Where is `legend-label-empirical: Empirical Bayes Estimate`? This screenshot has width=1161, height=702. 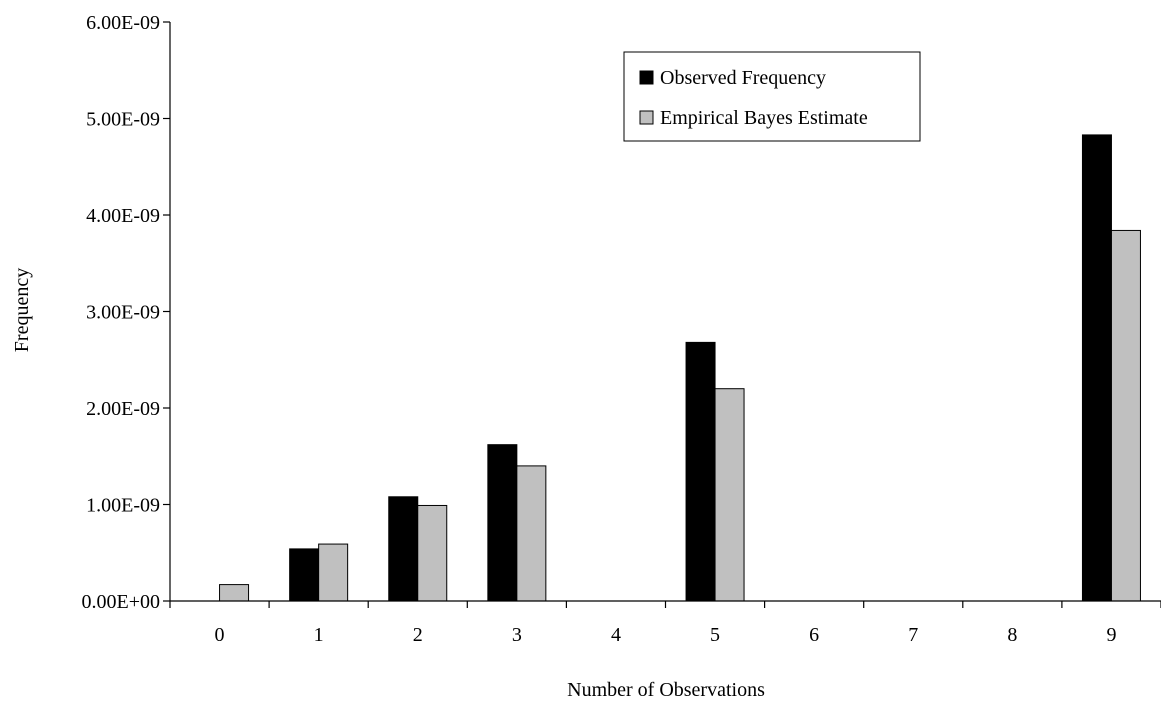 legend-label-empirical: Empirical Bayes Estimate is located at coordinates (764, 118).